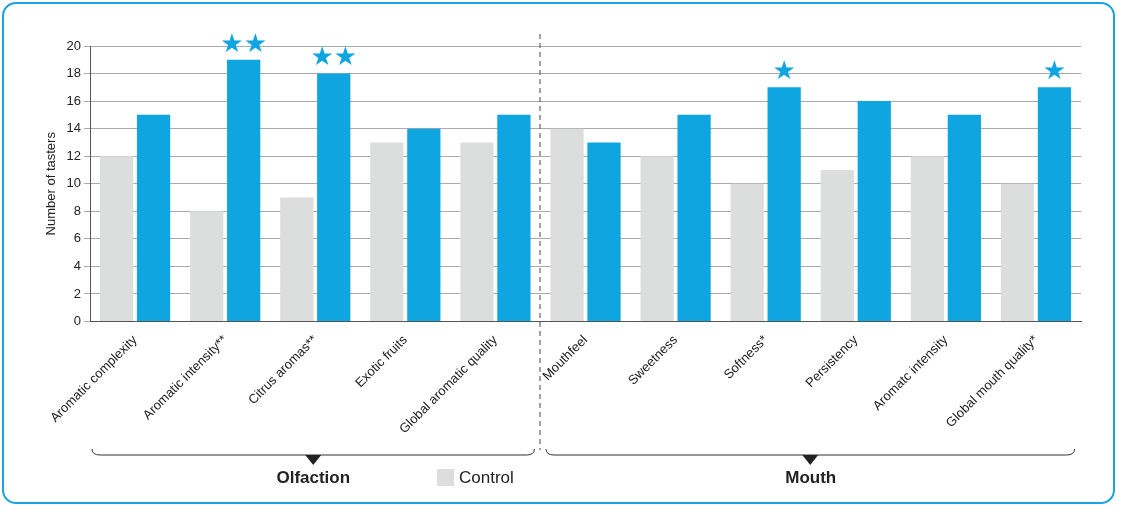 Image resolution: width=1121 pixels, height=510 pixels. I want to click on y-tick-label: 8, so click(77, 210).